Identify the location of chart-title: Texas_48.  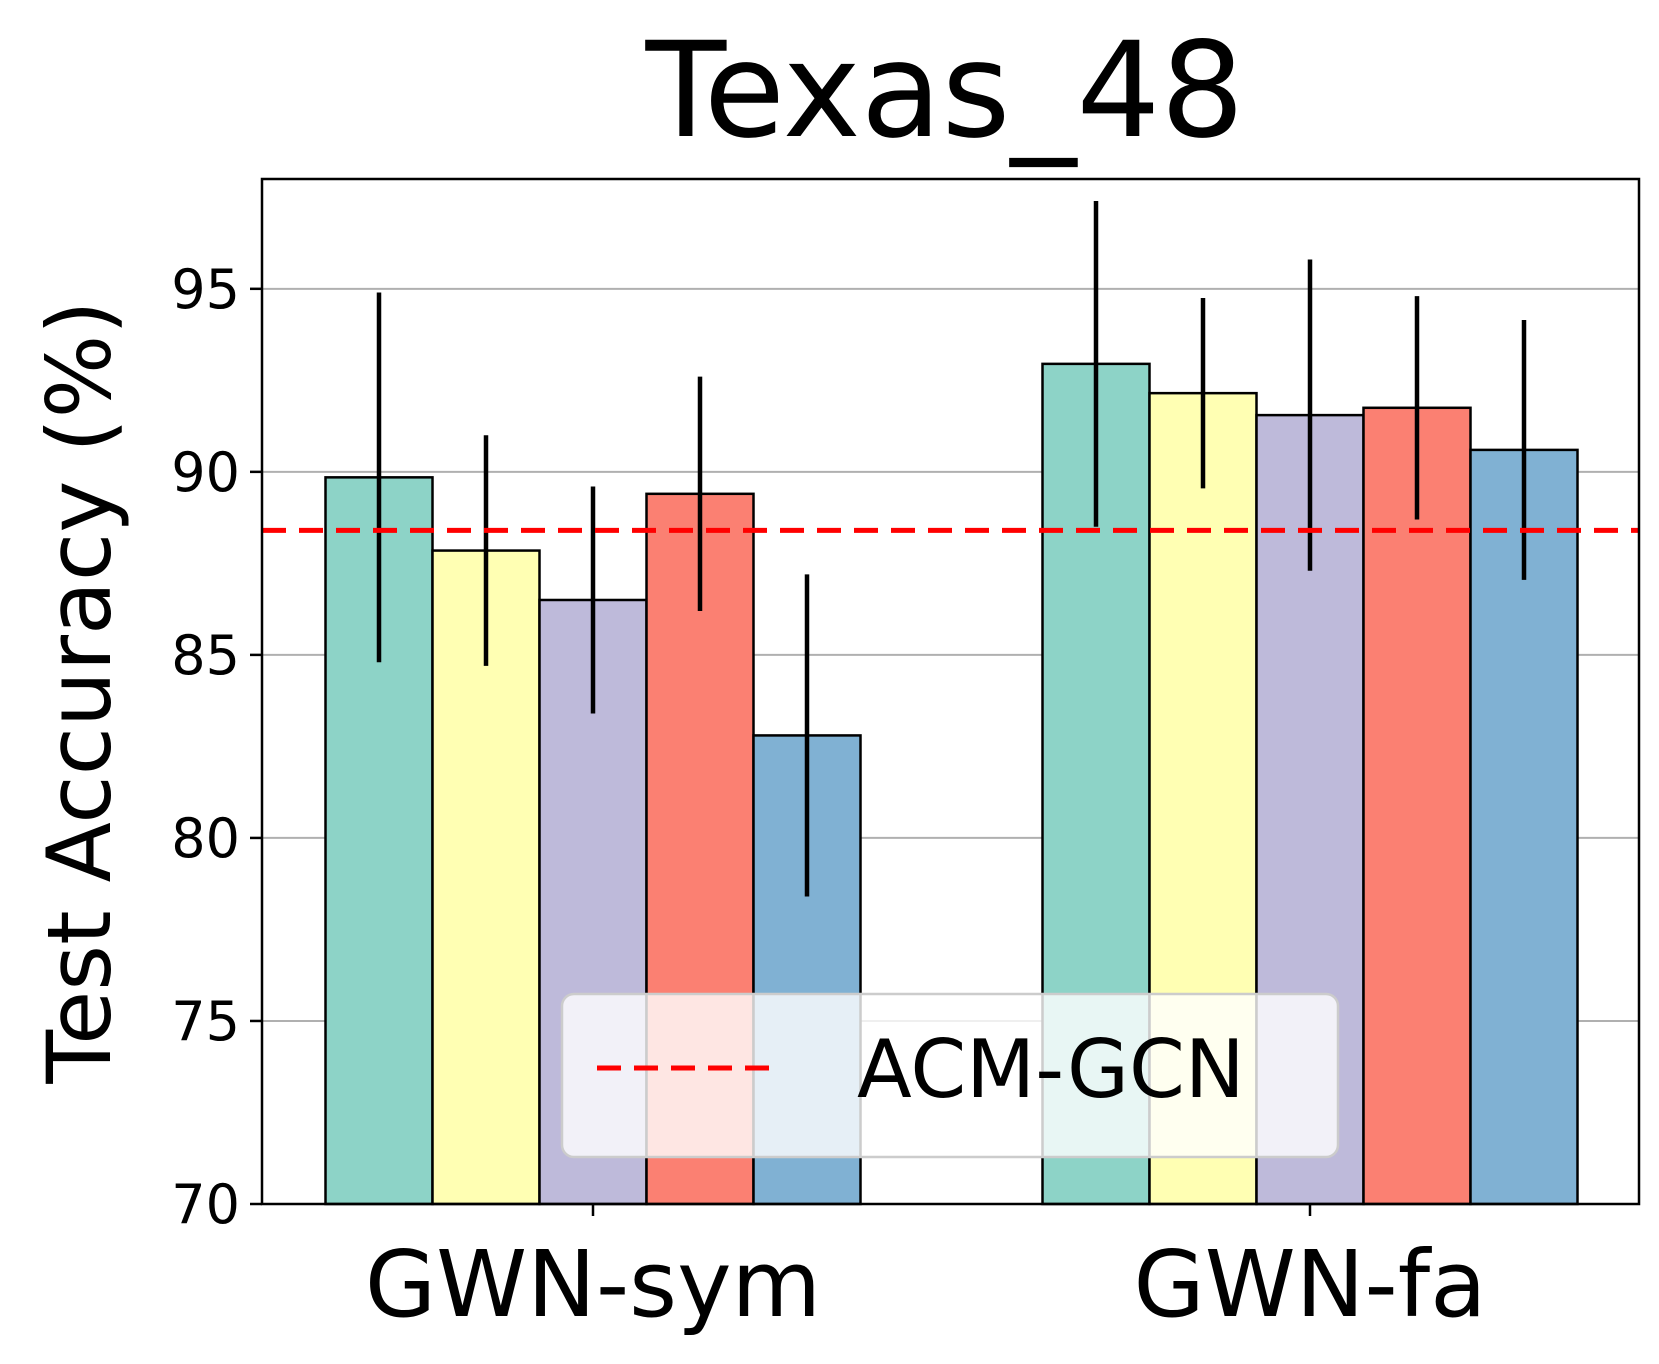
(945, 91).